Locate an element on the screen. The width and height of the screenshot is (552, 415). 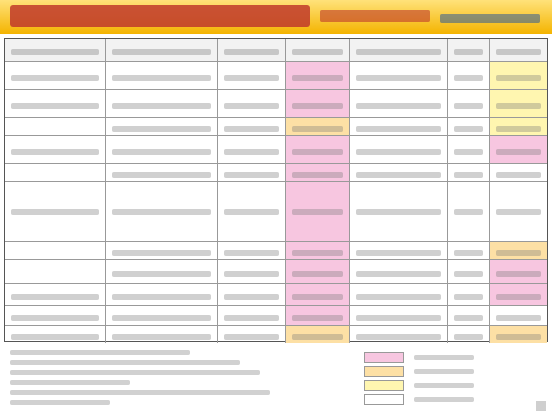
slide-title is located at coordinates (160, 16).